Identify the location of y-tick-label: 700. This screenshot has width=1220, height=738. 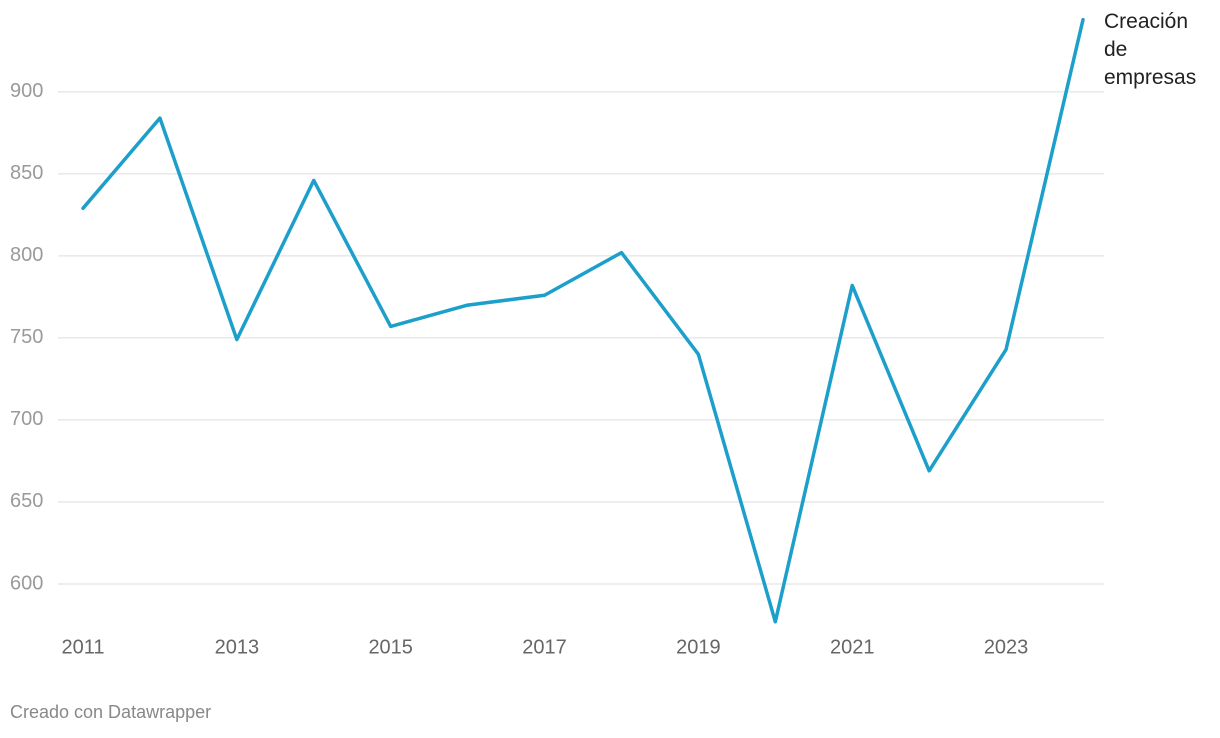
(26, 419).